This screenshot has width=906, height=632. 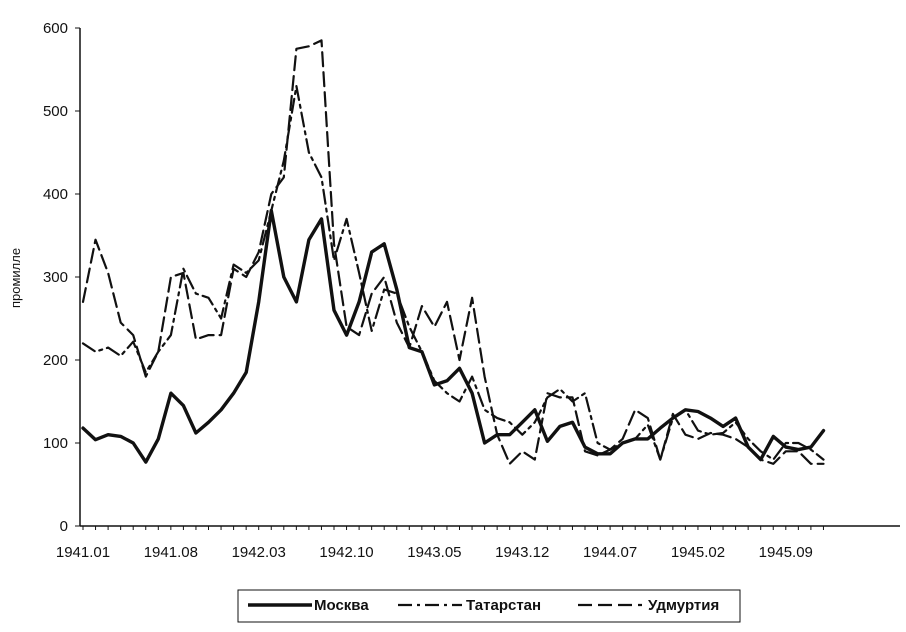 What do you see at coordinates (15, 278) in the screenshot?
I see `y-axis-label: промилле` at bounding box center [15, 278].